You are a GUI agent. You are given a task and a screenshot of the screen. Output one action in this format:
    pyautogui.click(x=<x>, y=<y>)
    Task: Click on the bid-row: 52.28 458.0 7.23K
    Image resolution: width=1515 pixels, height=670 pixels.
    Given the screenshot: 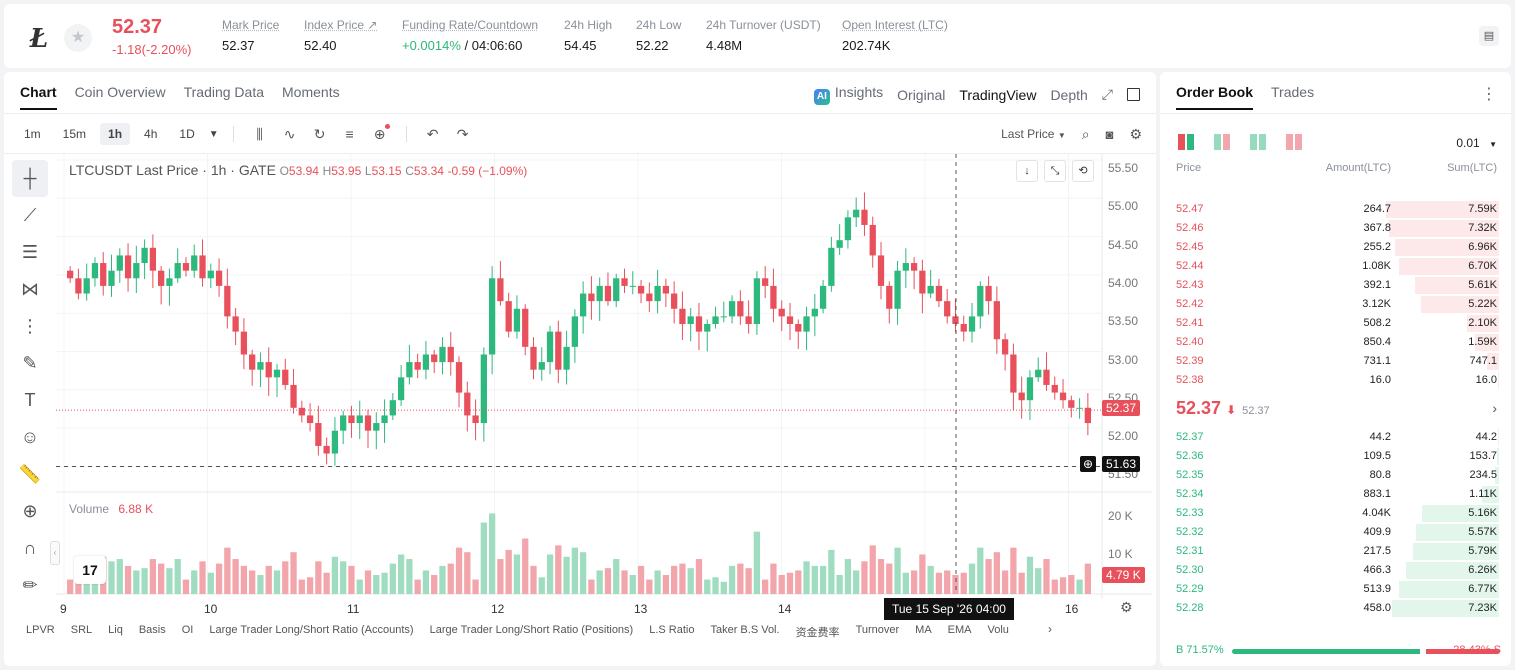 What is the action you would take?
    pyautogui.click(x=1335, y=608)
    